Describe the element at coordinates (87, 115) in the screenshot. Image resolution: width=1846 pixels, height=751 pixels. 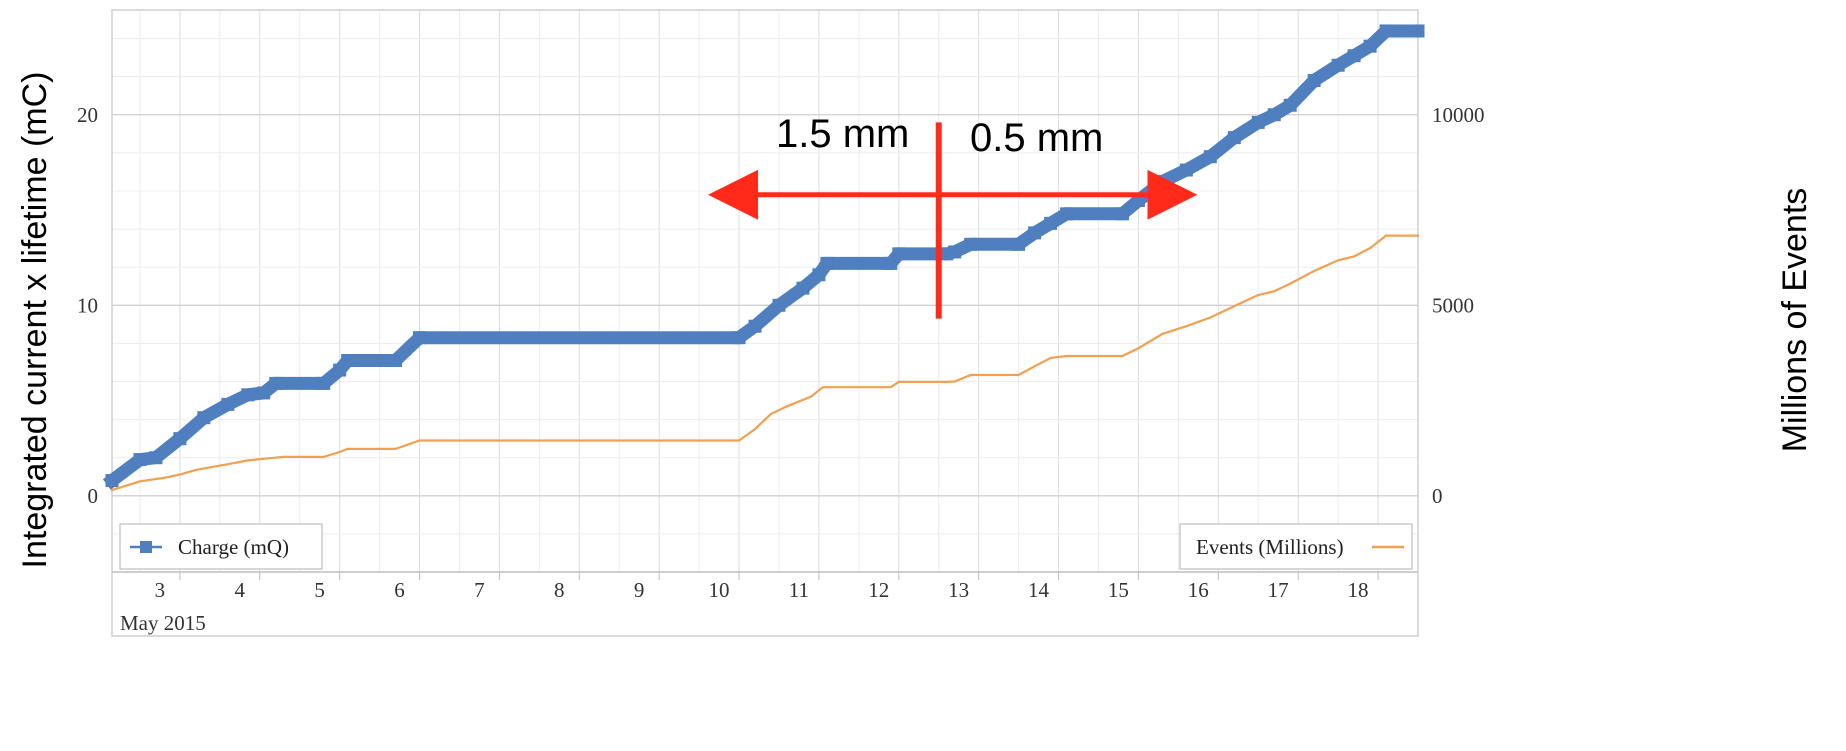
I see `y-left-tick-label: 20` at that location.